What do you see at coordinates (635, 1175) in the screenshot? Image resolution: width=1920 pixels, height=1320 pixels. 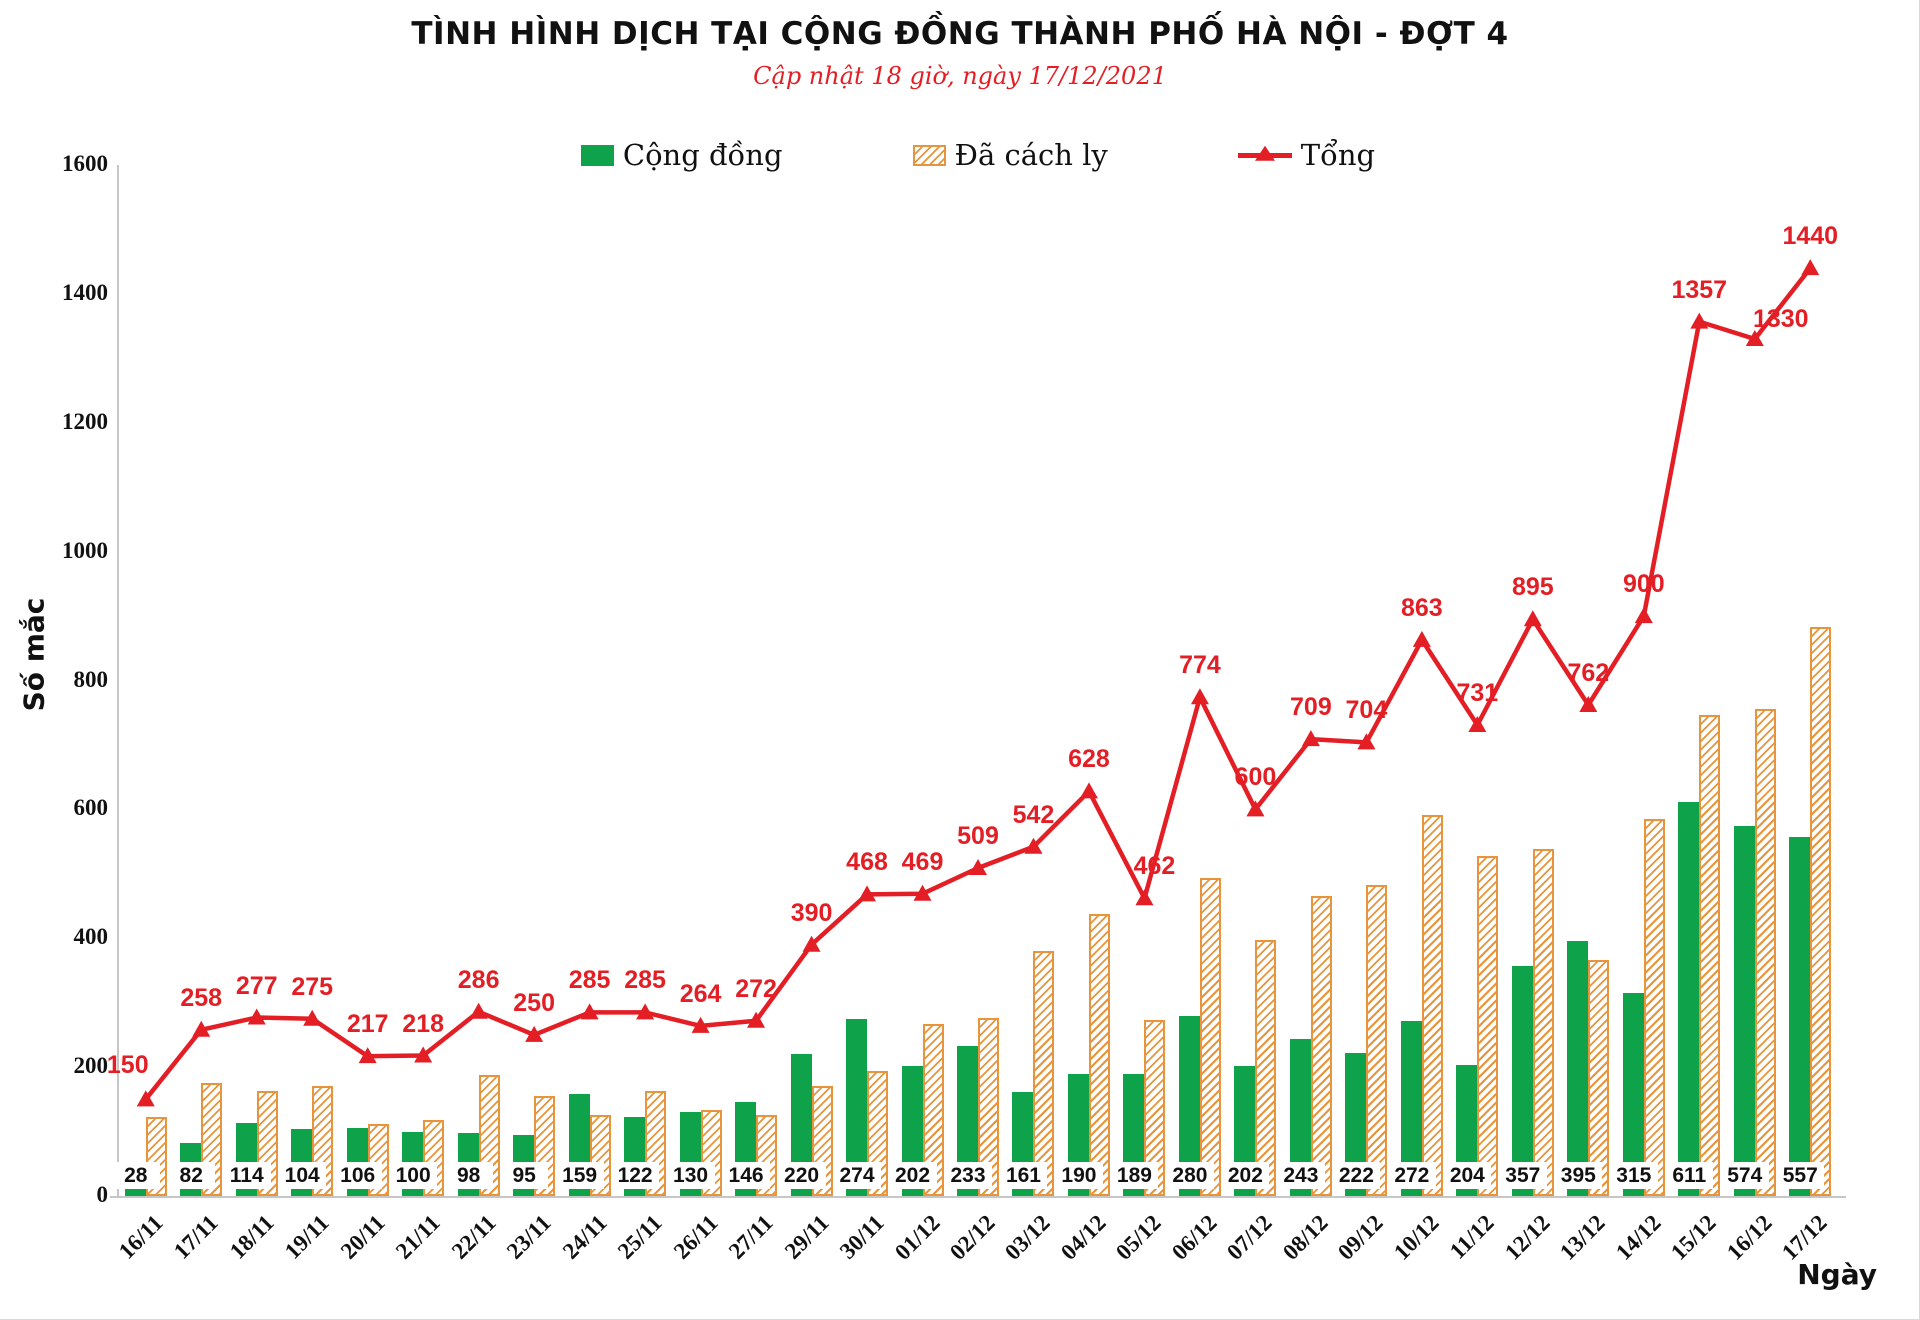 I see `bar-value-label: 122` at bounding box center [635, 1175].